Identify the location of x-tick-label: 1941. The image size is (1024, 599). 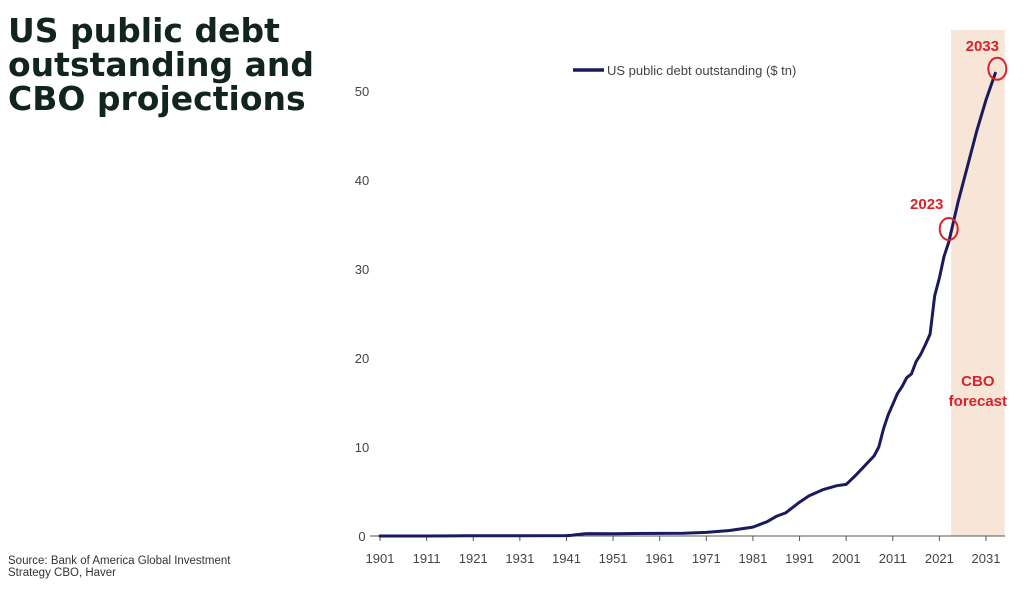
(566, 558).